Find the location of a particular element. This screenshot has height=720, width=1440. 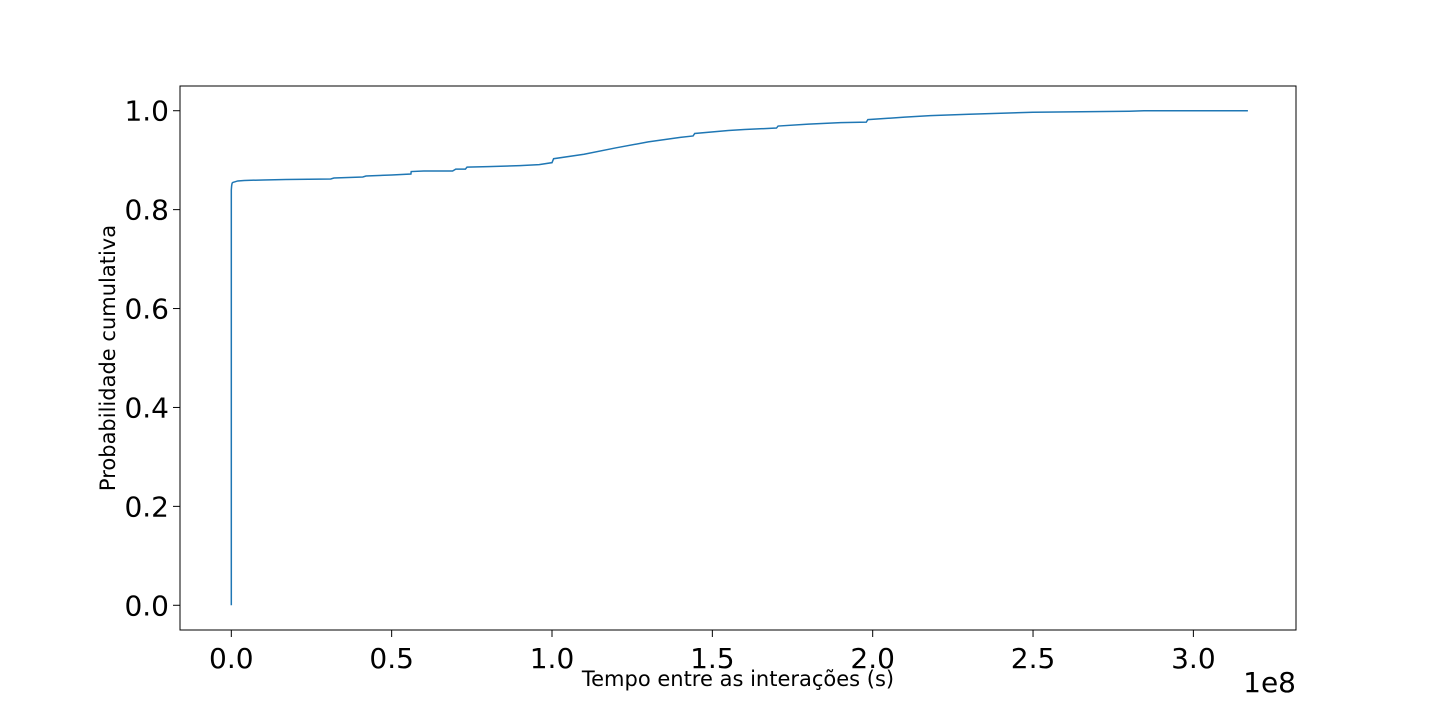

x-axis-label: Tempo entre as interações (s) is located at coordinates (737, 679).